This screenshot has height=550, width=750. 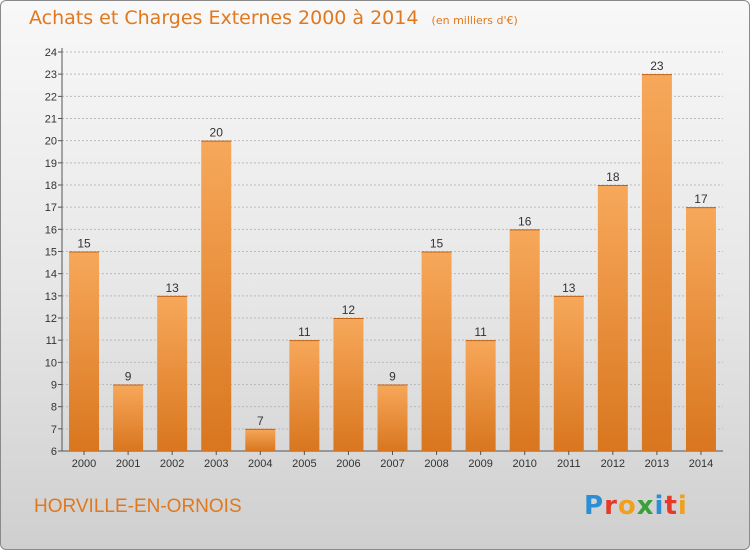 What do you see at coordinates (51, 208) in the screenshot?
I see `y-tick-label: 17` at bounding box center [51, 208].